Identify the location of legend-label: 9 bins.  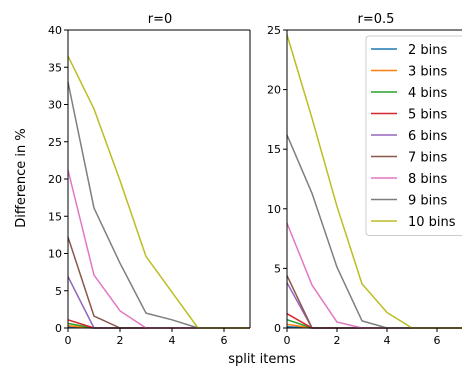
(428, 201).